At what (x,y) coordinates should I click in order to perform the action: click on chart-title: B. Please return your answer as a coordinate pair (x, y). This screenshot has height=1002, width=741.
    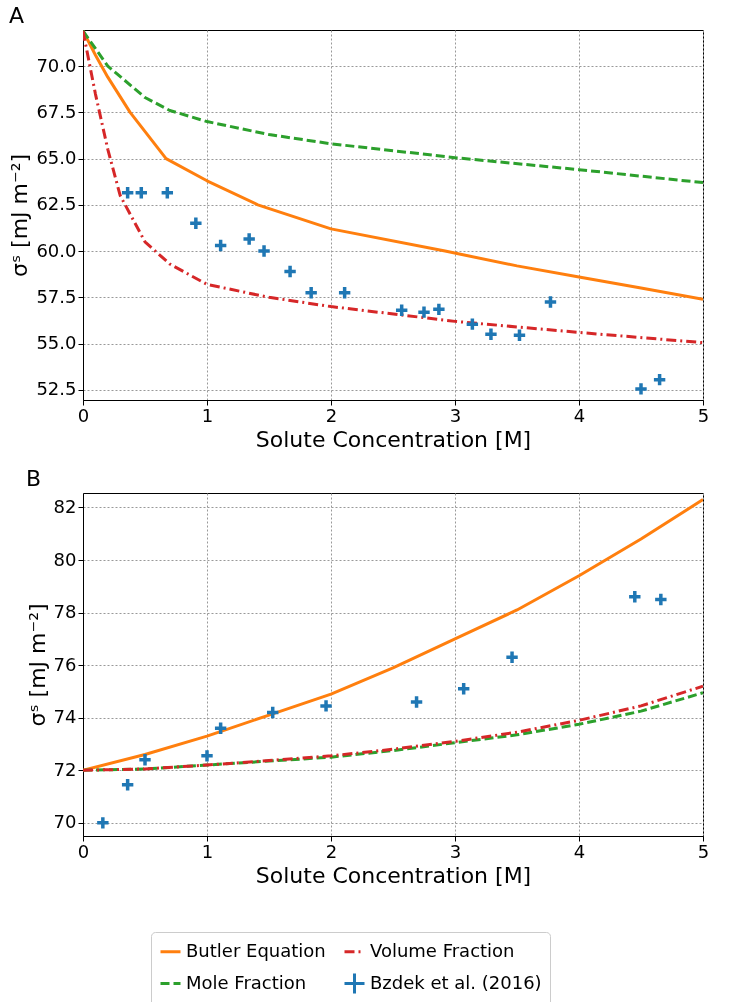
    Looking at the image, I should click on (34, 478).